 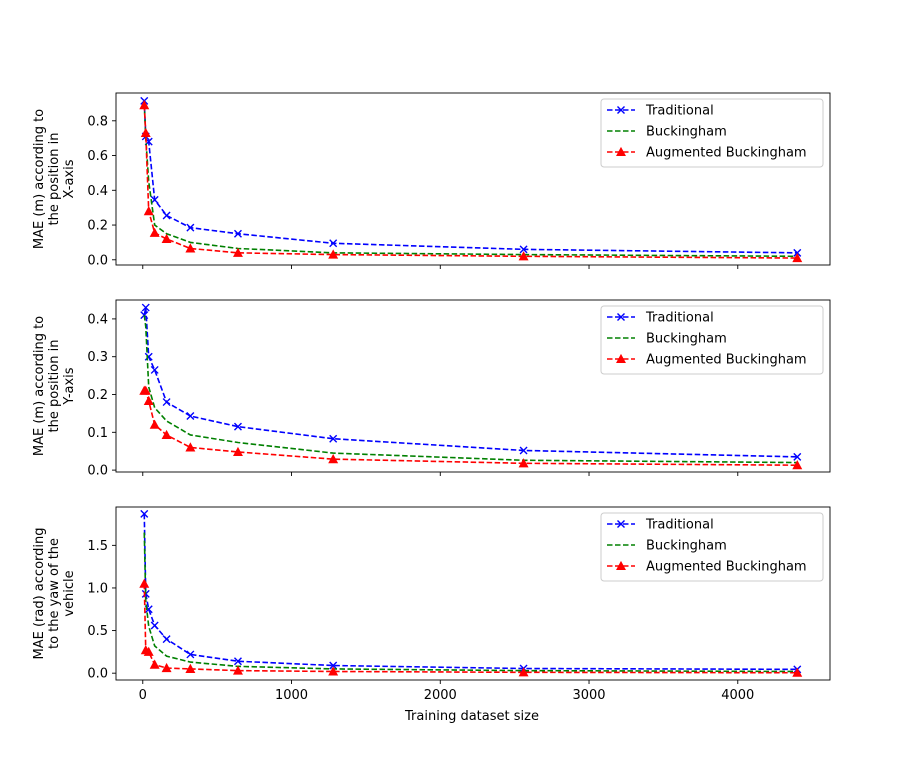 I want to click on series-buckingham, so click(x=470, y=389).